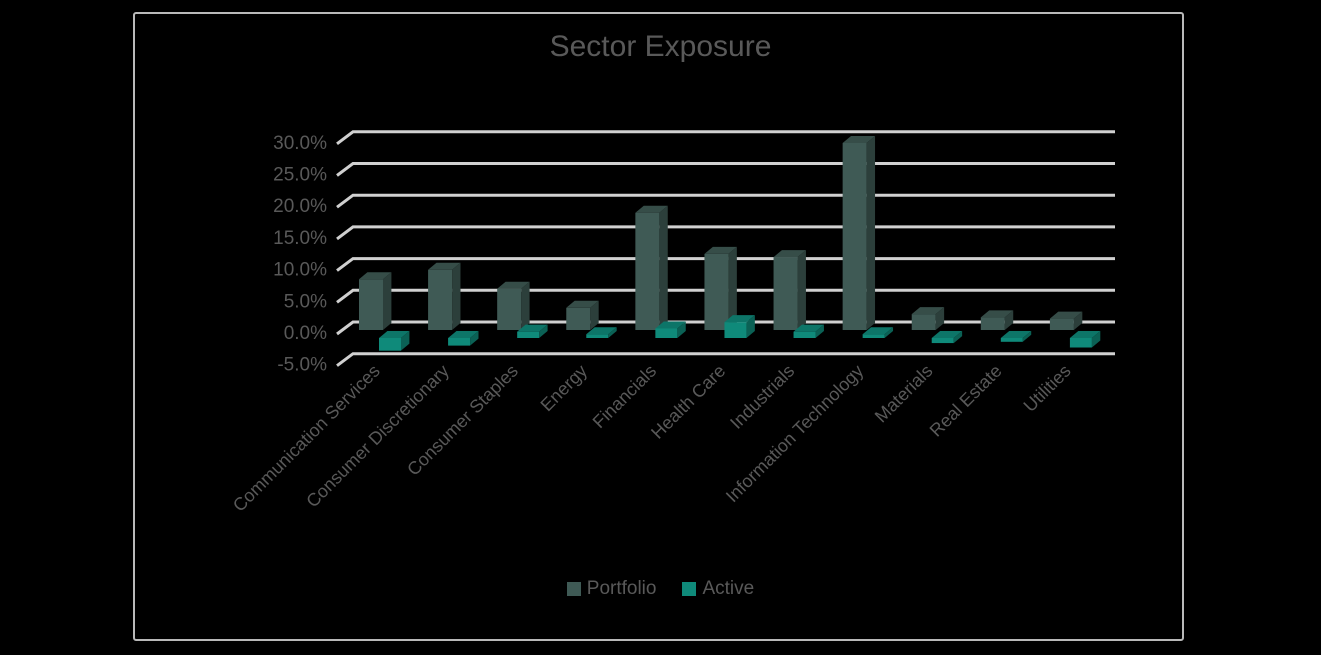  Describe the element at coordinates (300, 254) in the screenshot. I see `y-axis-ticks: -5.0% 0.0% 5.0% 10.0% 15.0% 20.0% 25.0% 30.0%` at that location.